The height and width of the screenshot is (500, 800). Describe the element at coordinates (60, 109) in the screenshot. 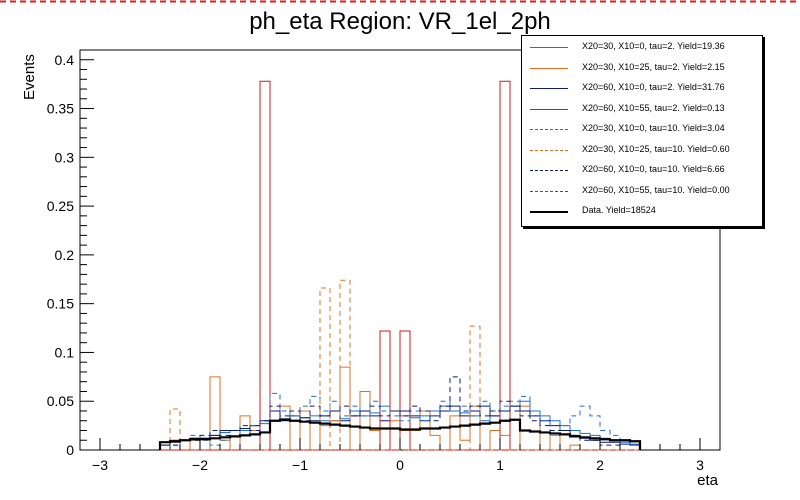

I see `y-tick-label: 0.35` at that location.